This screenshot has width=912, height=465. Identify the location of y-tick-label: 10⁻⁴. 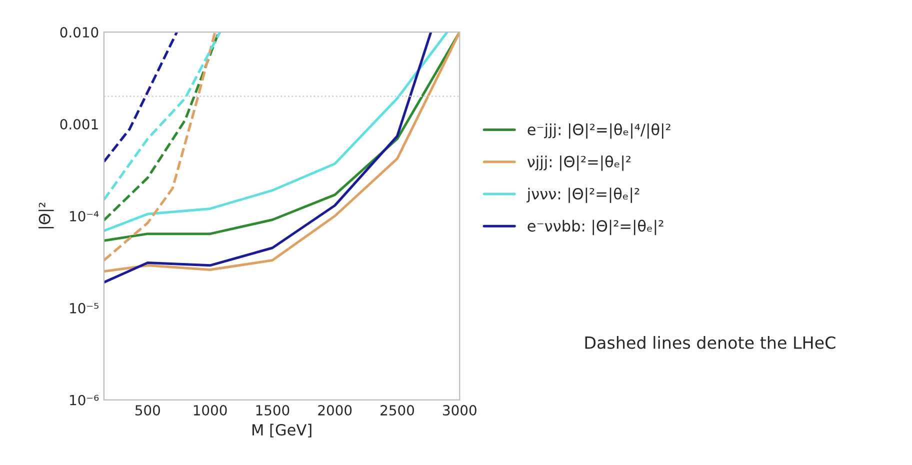
(84, 216).